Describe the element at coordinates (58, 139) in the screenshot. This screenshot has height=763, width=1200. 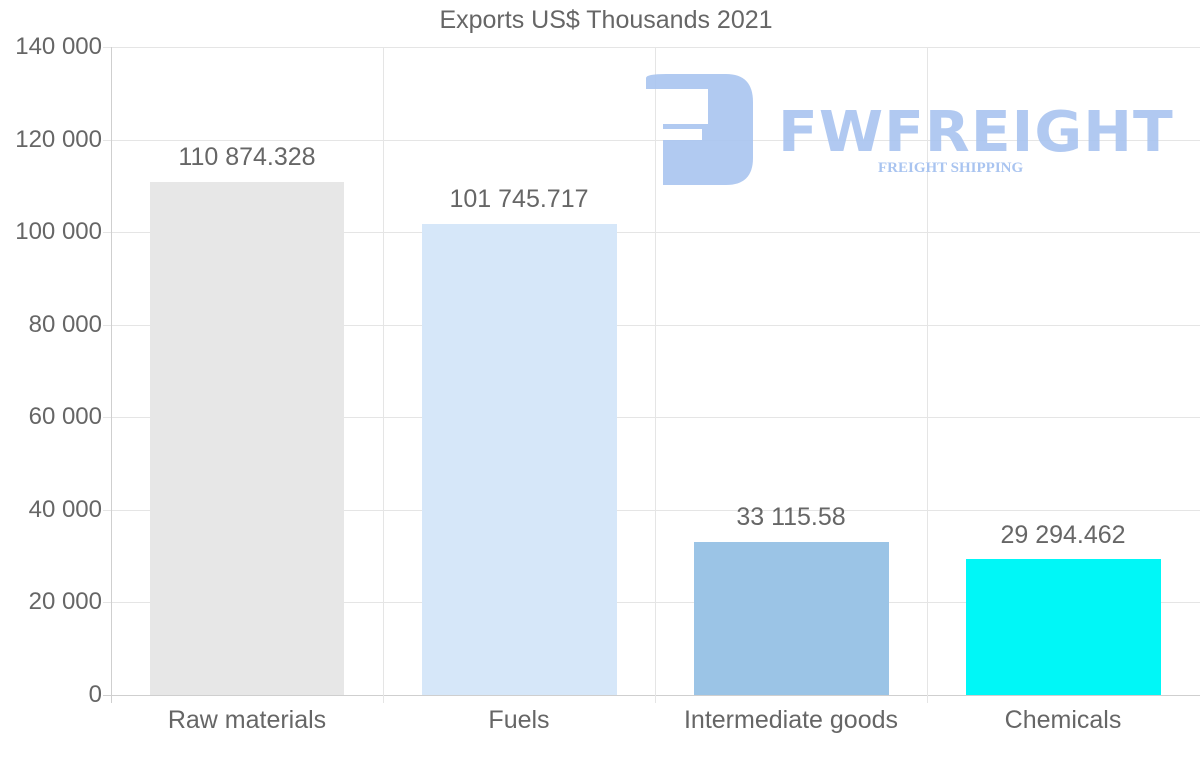
I see `y-tick-120000: 120 000` at that location.